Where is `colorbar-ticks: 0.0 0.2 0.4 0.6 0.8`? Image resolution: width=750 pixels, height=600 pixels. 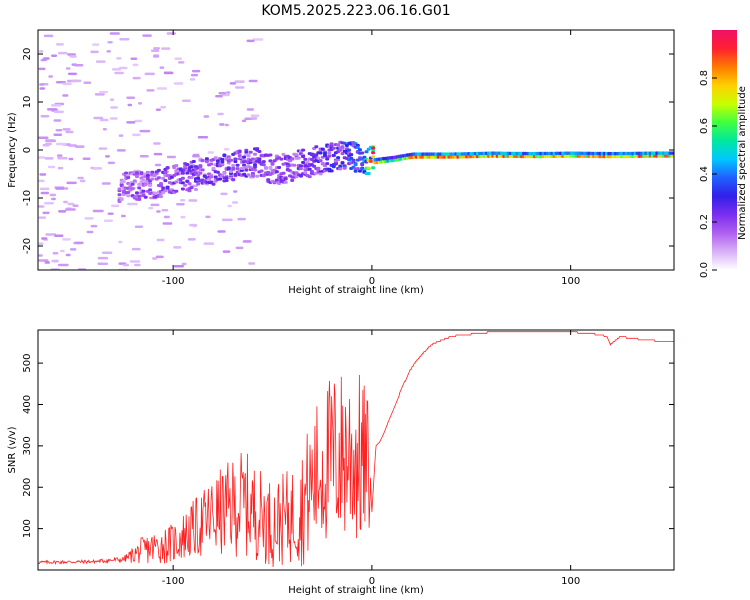
colorbar-ticks: 0.0 0.2 0.4 0.6 0.8 is located at coordinates (708, 174).